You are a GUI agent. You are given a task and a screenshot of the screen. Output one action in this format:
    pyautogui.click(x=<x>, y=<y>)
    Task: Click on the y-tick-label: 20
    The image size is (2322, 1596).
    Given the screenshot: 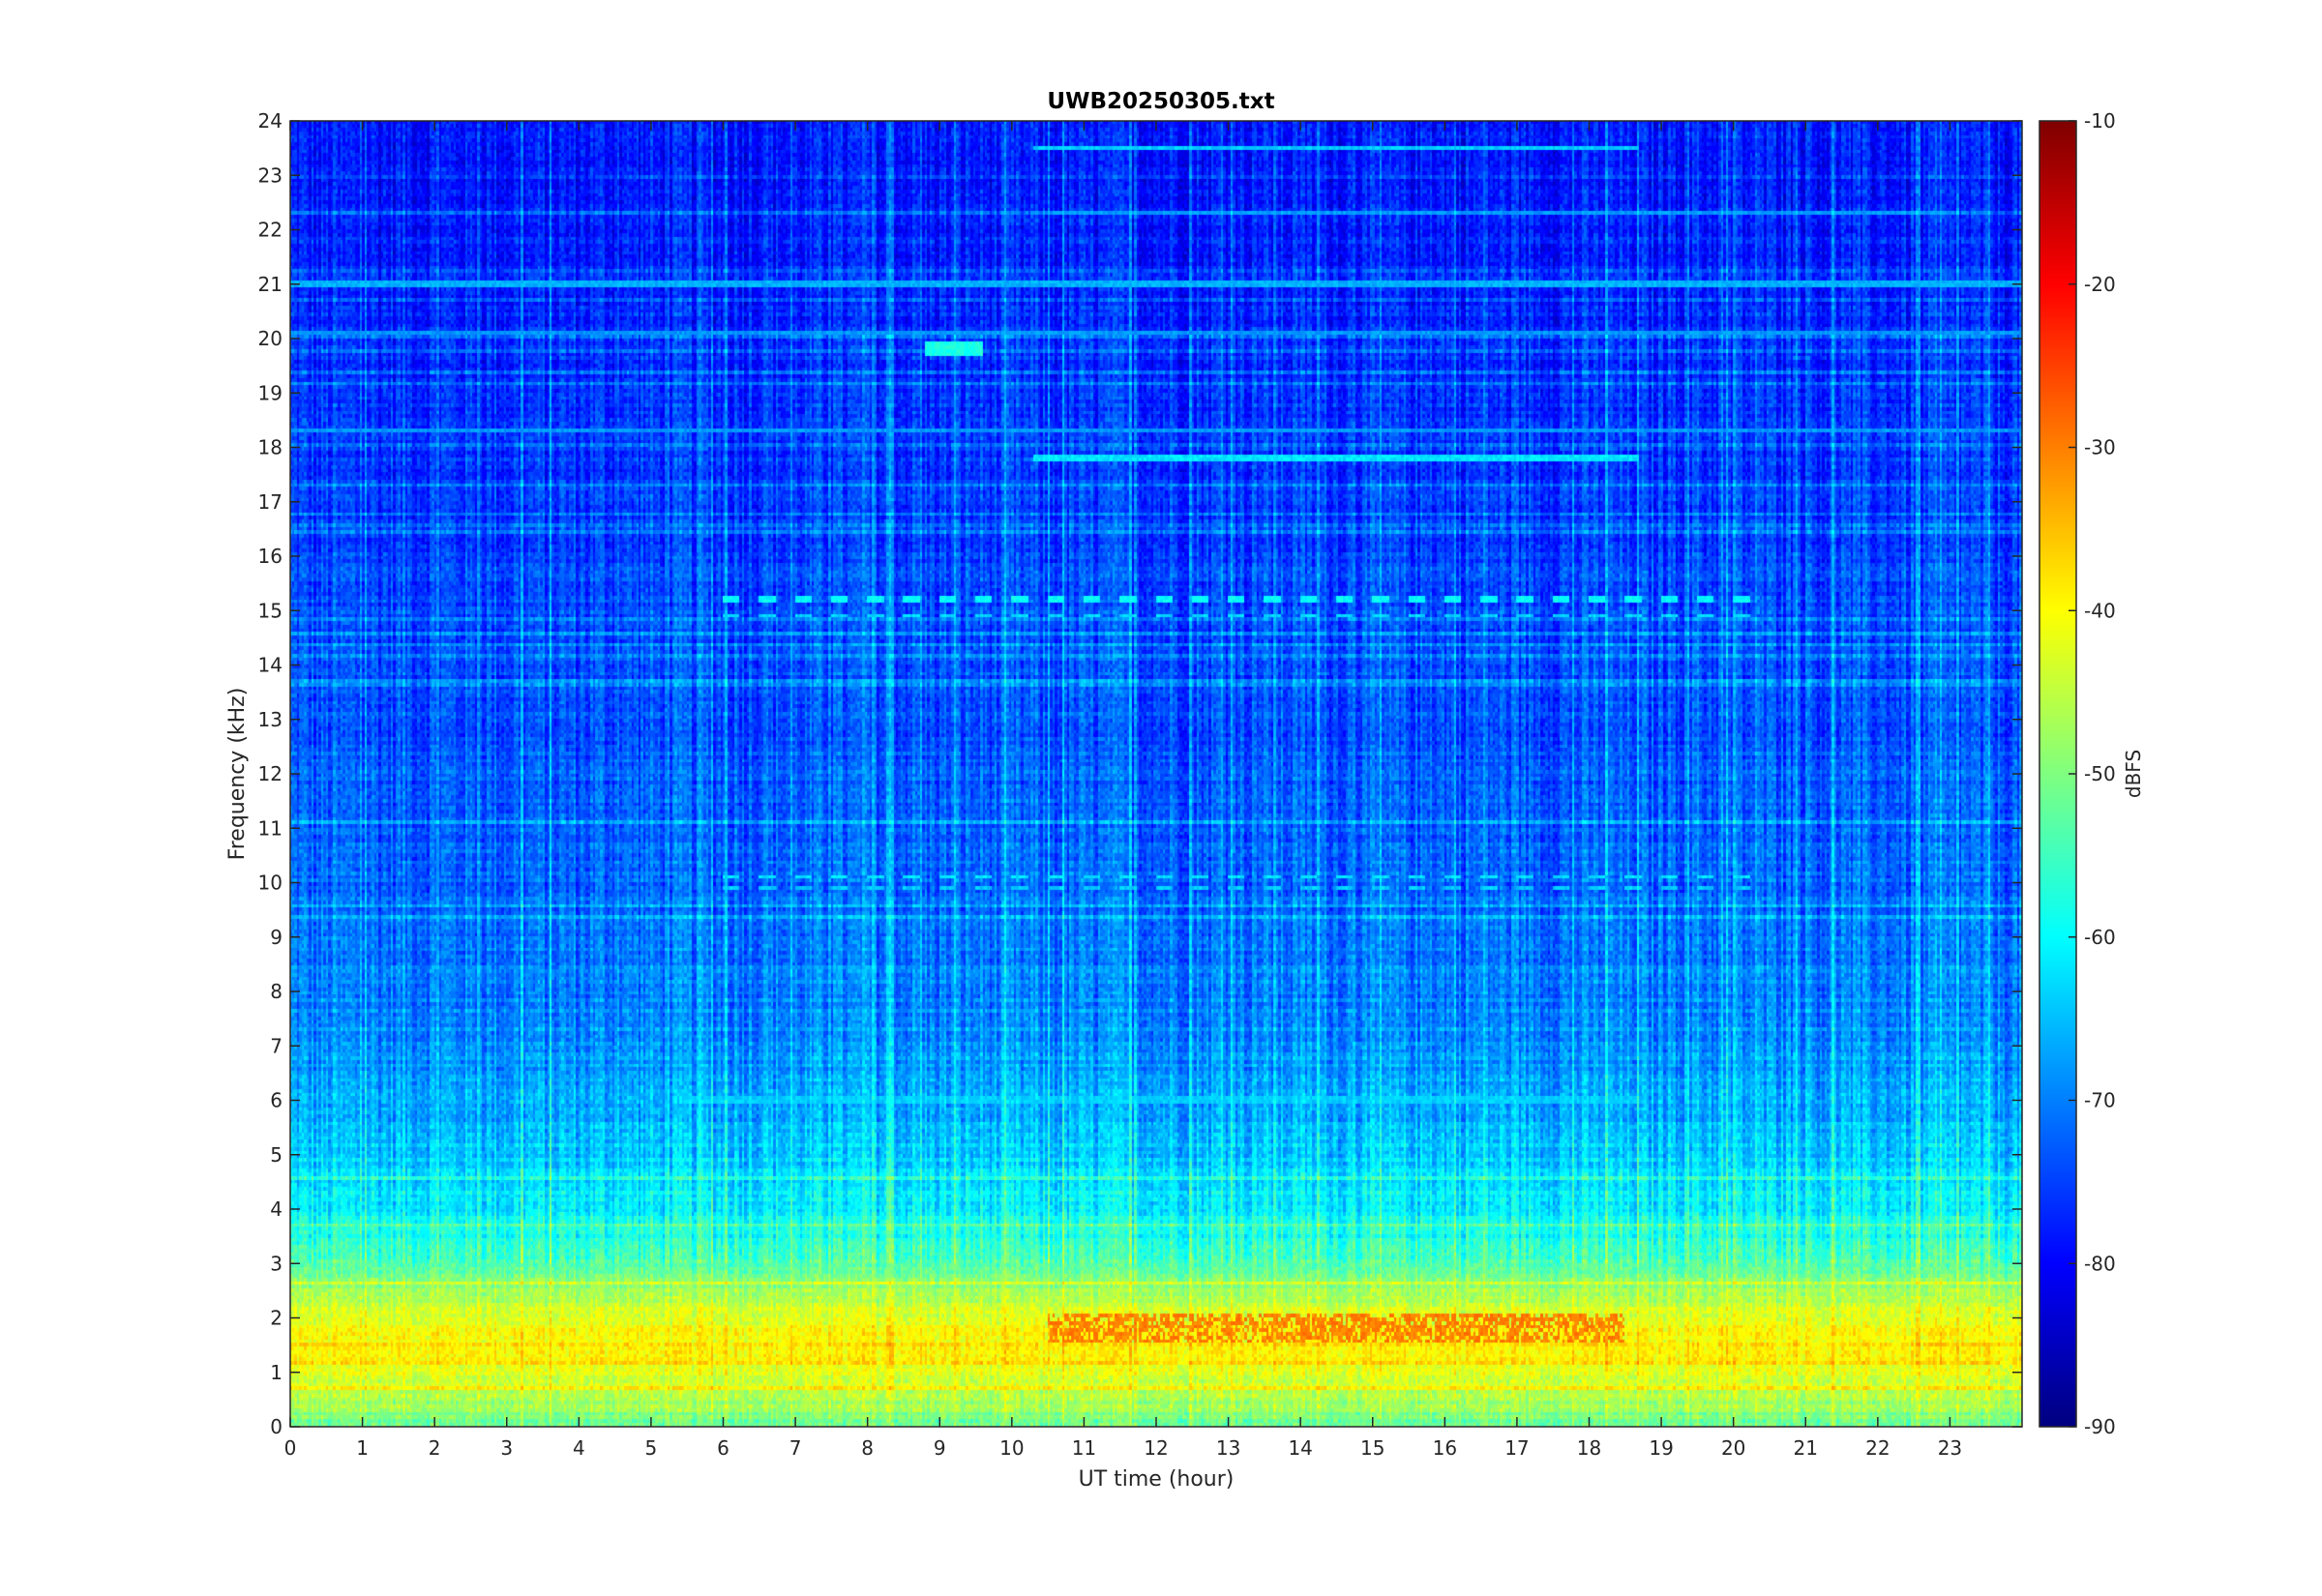 What is the action you would take?
    pyautogui.click(x=270, y=338)
    